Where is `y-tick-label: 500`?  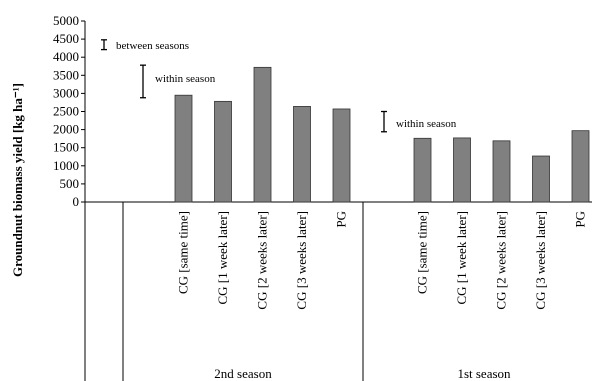
y-tick-label: 500 is located at coordinates (70, 183).